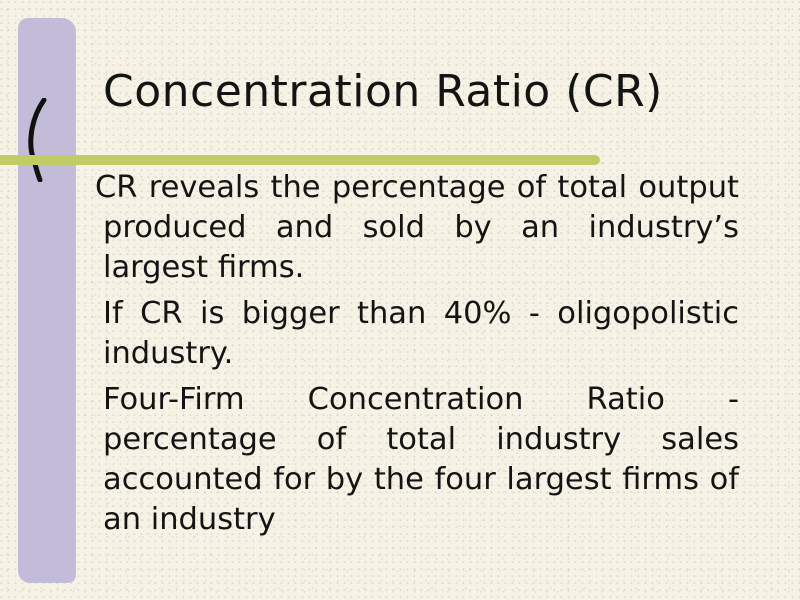 The width and height of the screenshot is (800, 600). What do you see at coordinates (300, 160) in the screenshot?
I see `title-underline-rule` at bounding box center [300, 160].